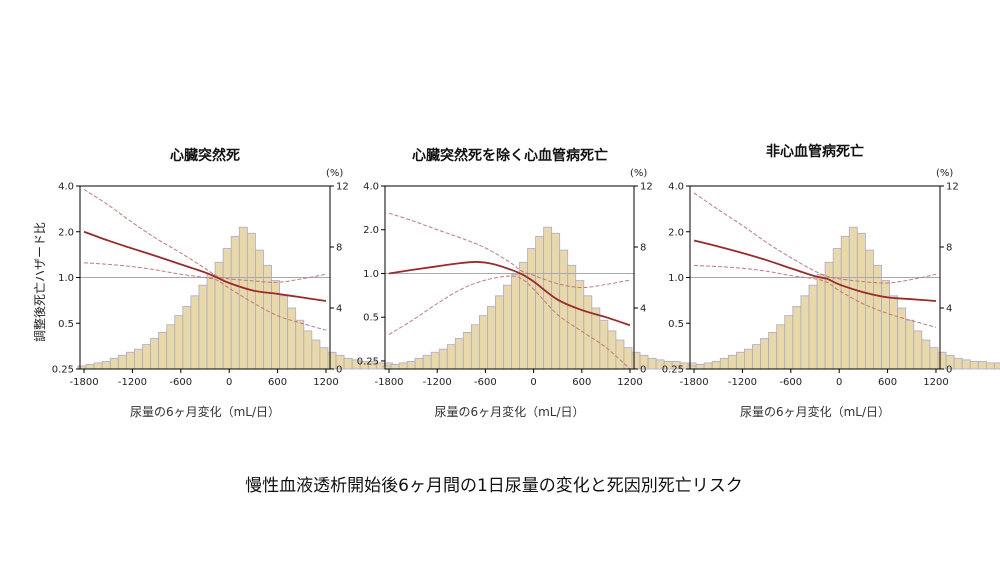 The image size is (1000, 563). What do you see at coordinates (944, 173) in the screenshot?
I see `y2-unit-label: (%)` at bounding box center [944, 173].